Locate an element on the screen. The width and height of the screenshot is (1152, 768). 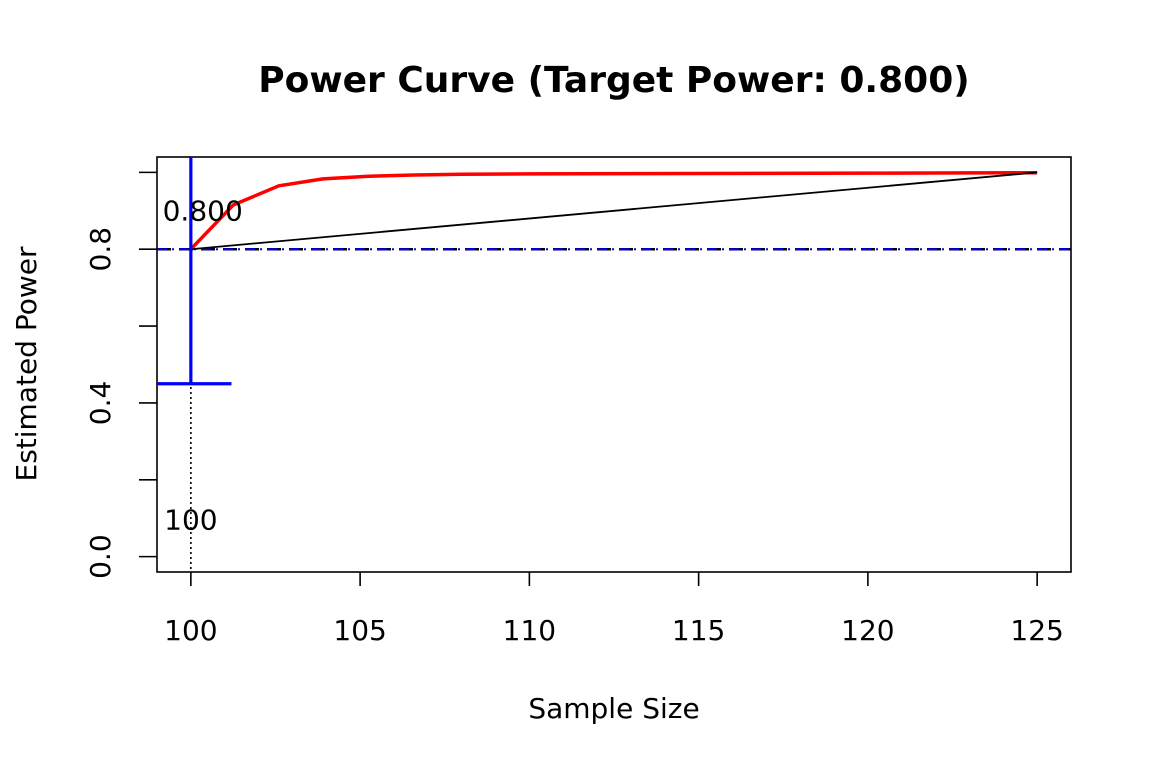
x-tick-label: 100 is located at coordinates (190, 630).